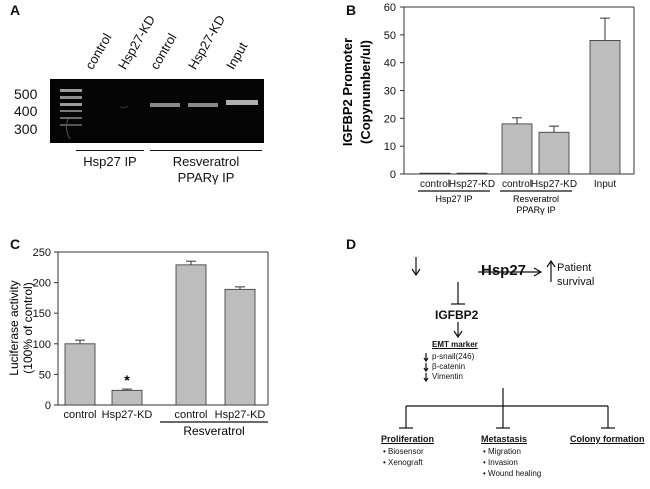 The image size is (650, 489). What do you see at coordinates (28, 327) in the screenshot?
I see `chart-c-ylabel-2: (100% of control)` at bounding box center [28, 327].